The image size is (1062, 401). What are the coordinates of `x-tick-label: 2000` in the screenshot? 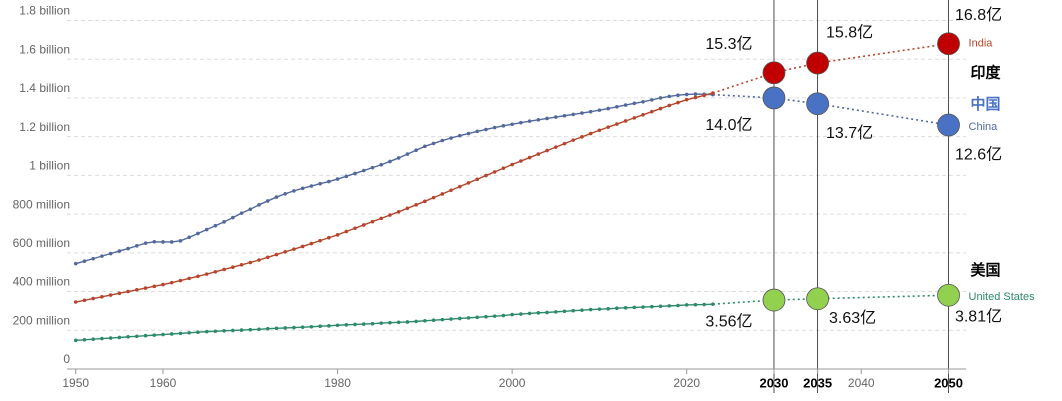 It's located at (512, 383).